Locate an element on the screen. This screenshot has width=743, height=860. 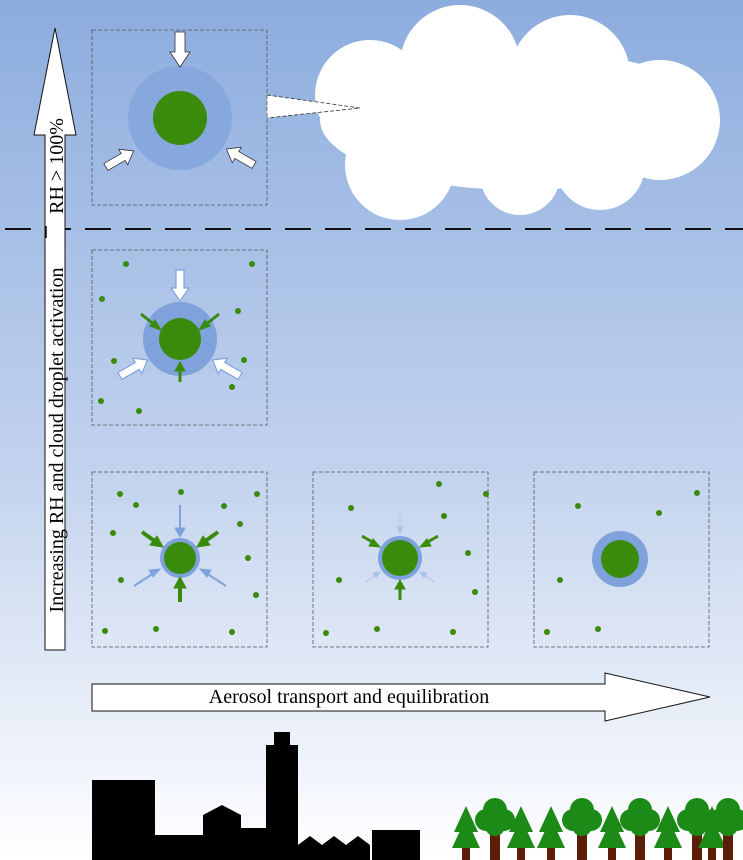
rh-threshold-label: RH > 100% is located at coordinates (57, 166).